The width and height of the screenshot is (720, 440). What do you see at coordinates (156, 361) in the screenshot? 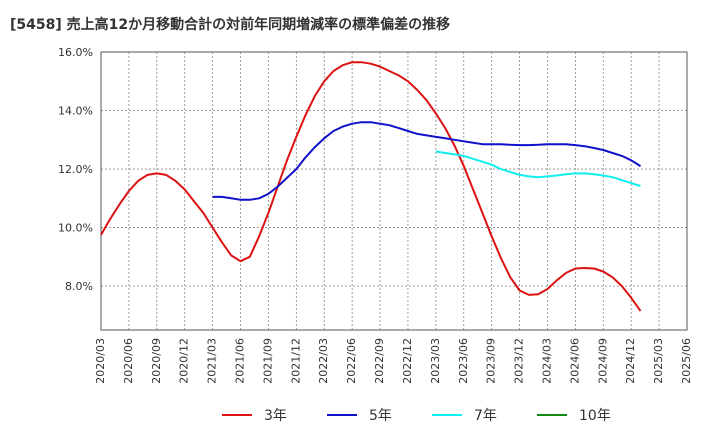
I see `x-tick-label: 2020/09` at bounding box center [156, 361].